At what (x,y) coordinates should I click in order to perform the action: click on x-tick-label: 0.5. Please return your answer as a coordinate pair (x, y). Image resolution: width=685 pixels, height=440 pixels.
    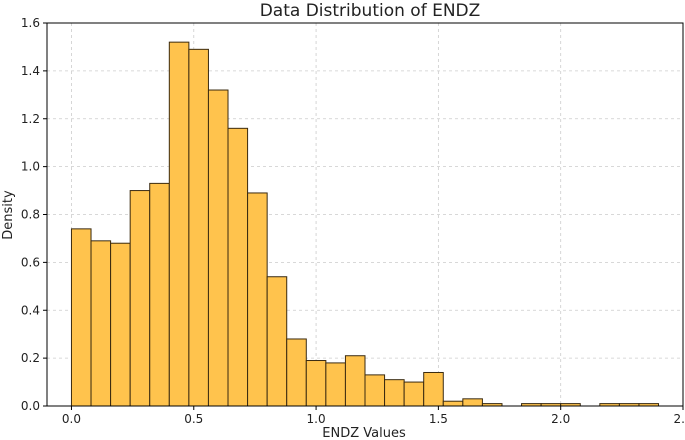
    Looking at the image, I should click on (193, 419).